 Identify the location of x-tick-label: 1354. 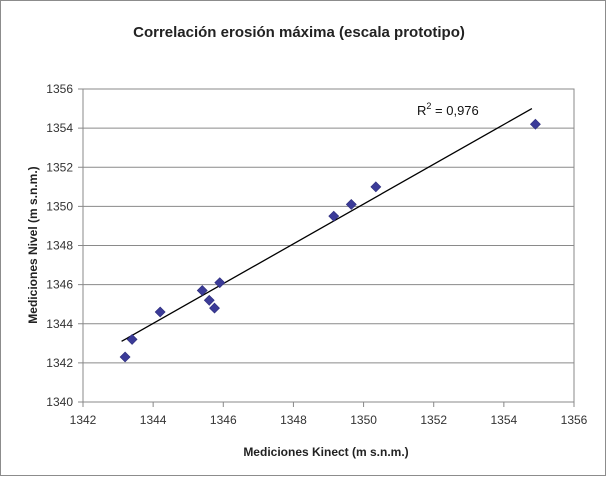
(504, 420).